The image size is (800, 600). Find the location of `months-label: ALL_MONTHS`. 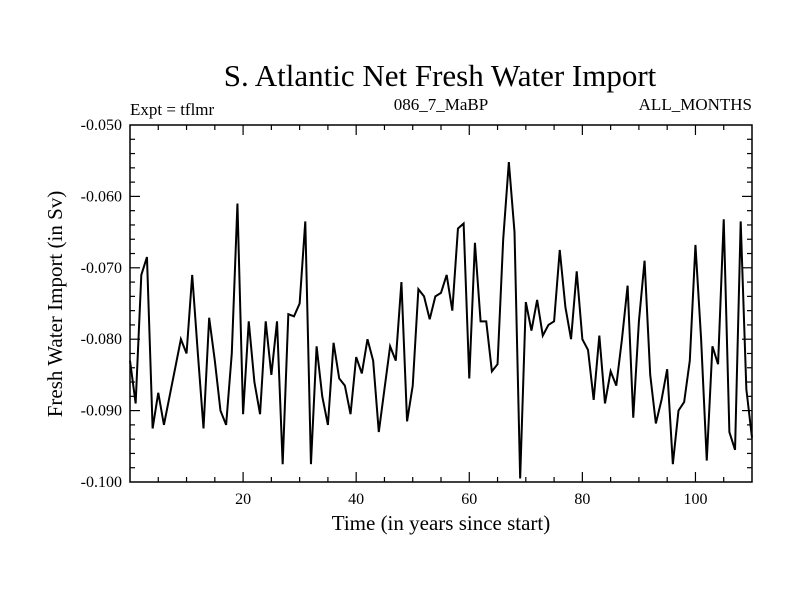

months-label: ALL_MONTHS is located at coordinates (695, 104).